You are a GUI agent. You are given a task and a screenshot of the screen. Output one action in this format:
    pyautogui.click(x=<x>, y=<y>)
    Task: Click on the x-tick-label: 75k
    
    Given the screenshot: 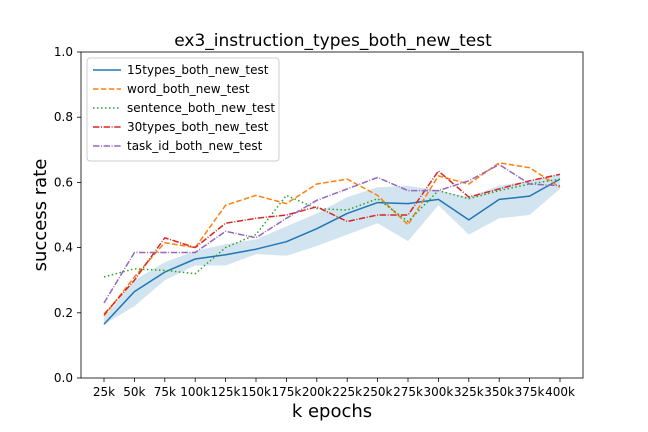 What is the action you would take?
    pyautogui.click(x=165, y=392)
    